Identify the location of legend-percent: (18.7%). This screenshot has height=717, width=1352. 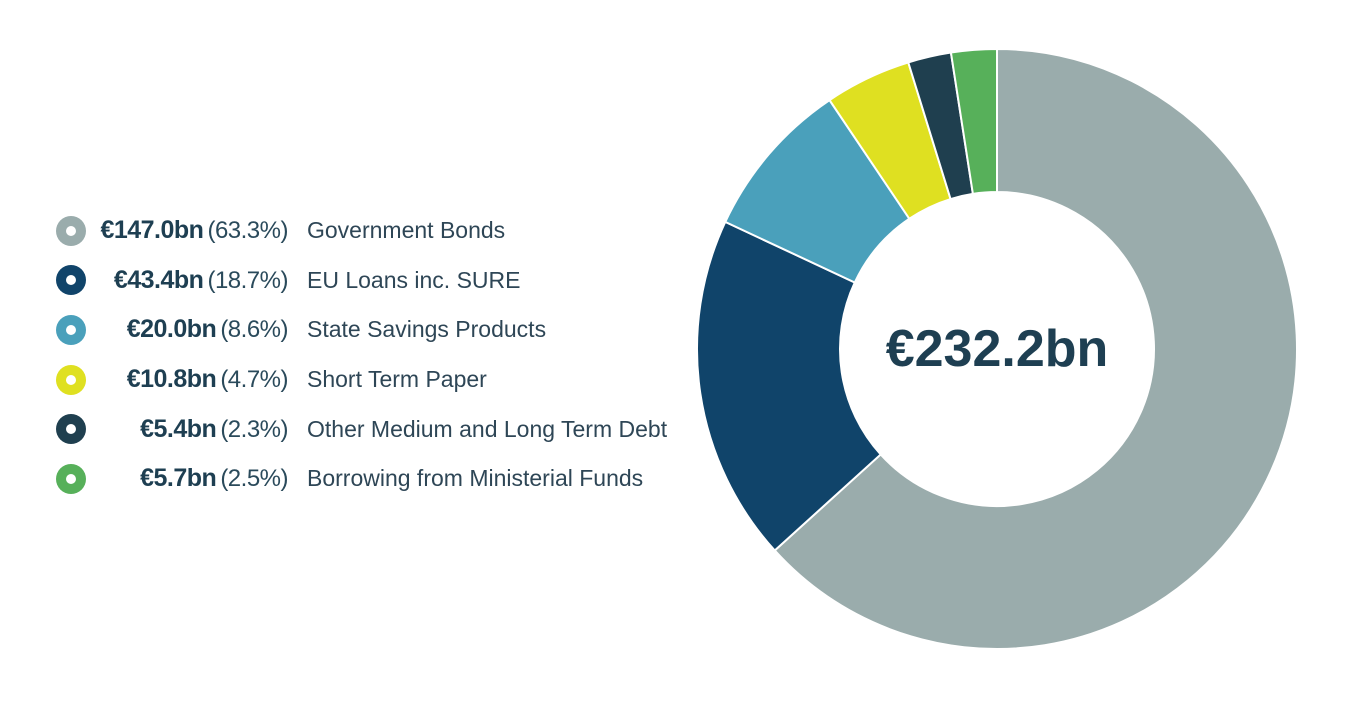
(247, 280).